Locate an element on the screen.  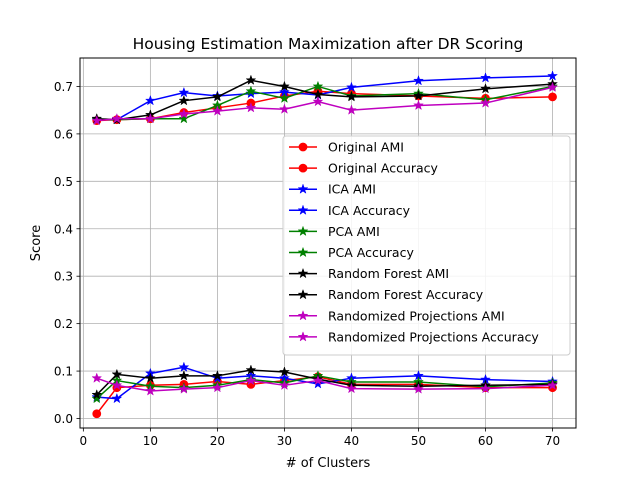
x-tick-label: 0 is located at coordinates (84, 441).